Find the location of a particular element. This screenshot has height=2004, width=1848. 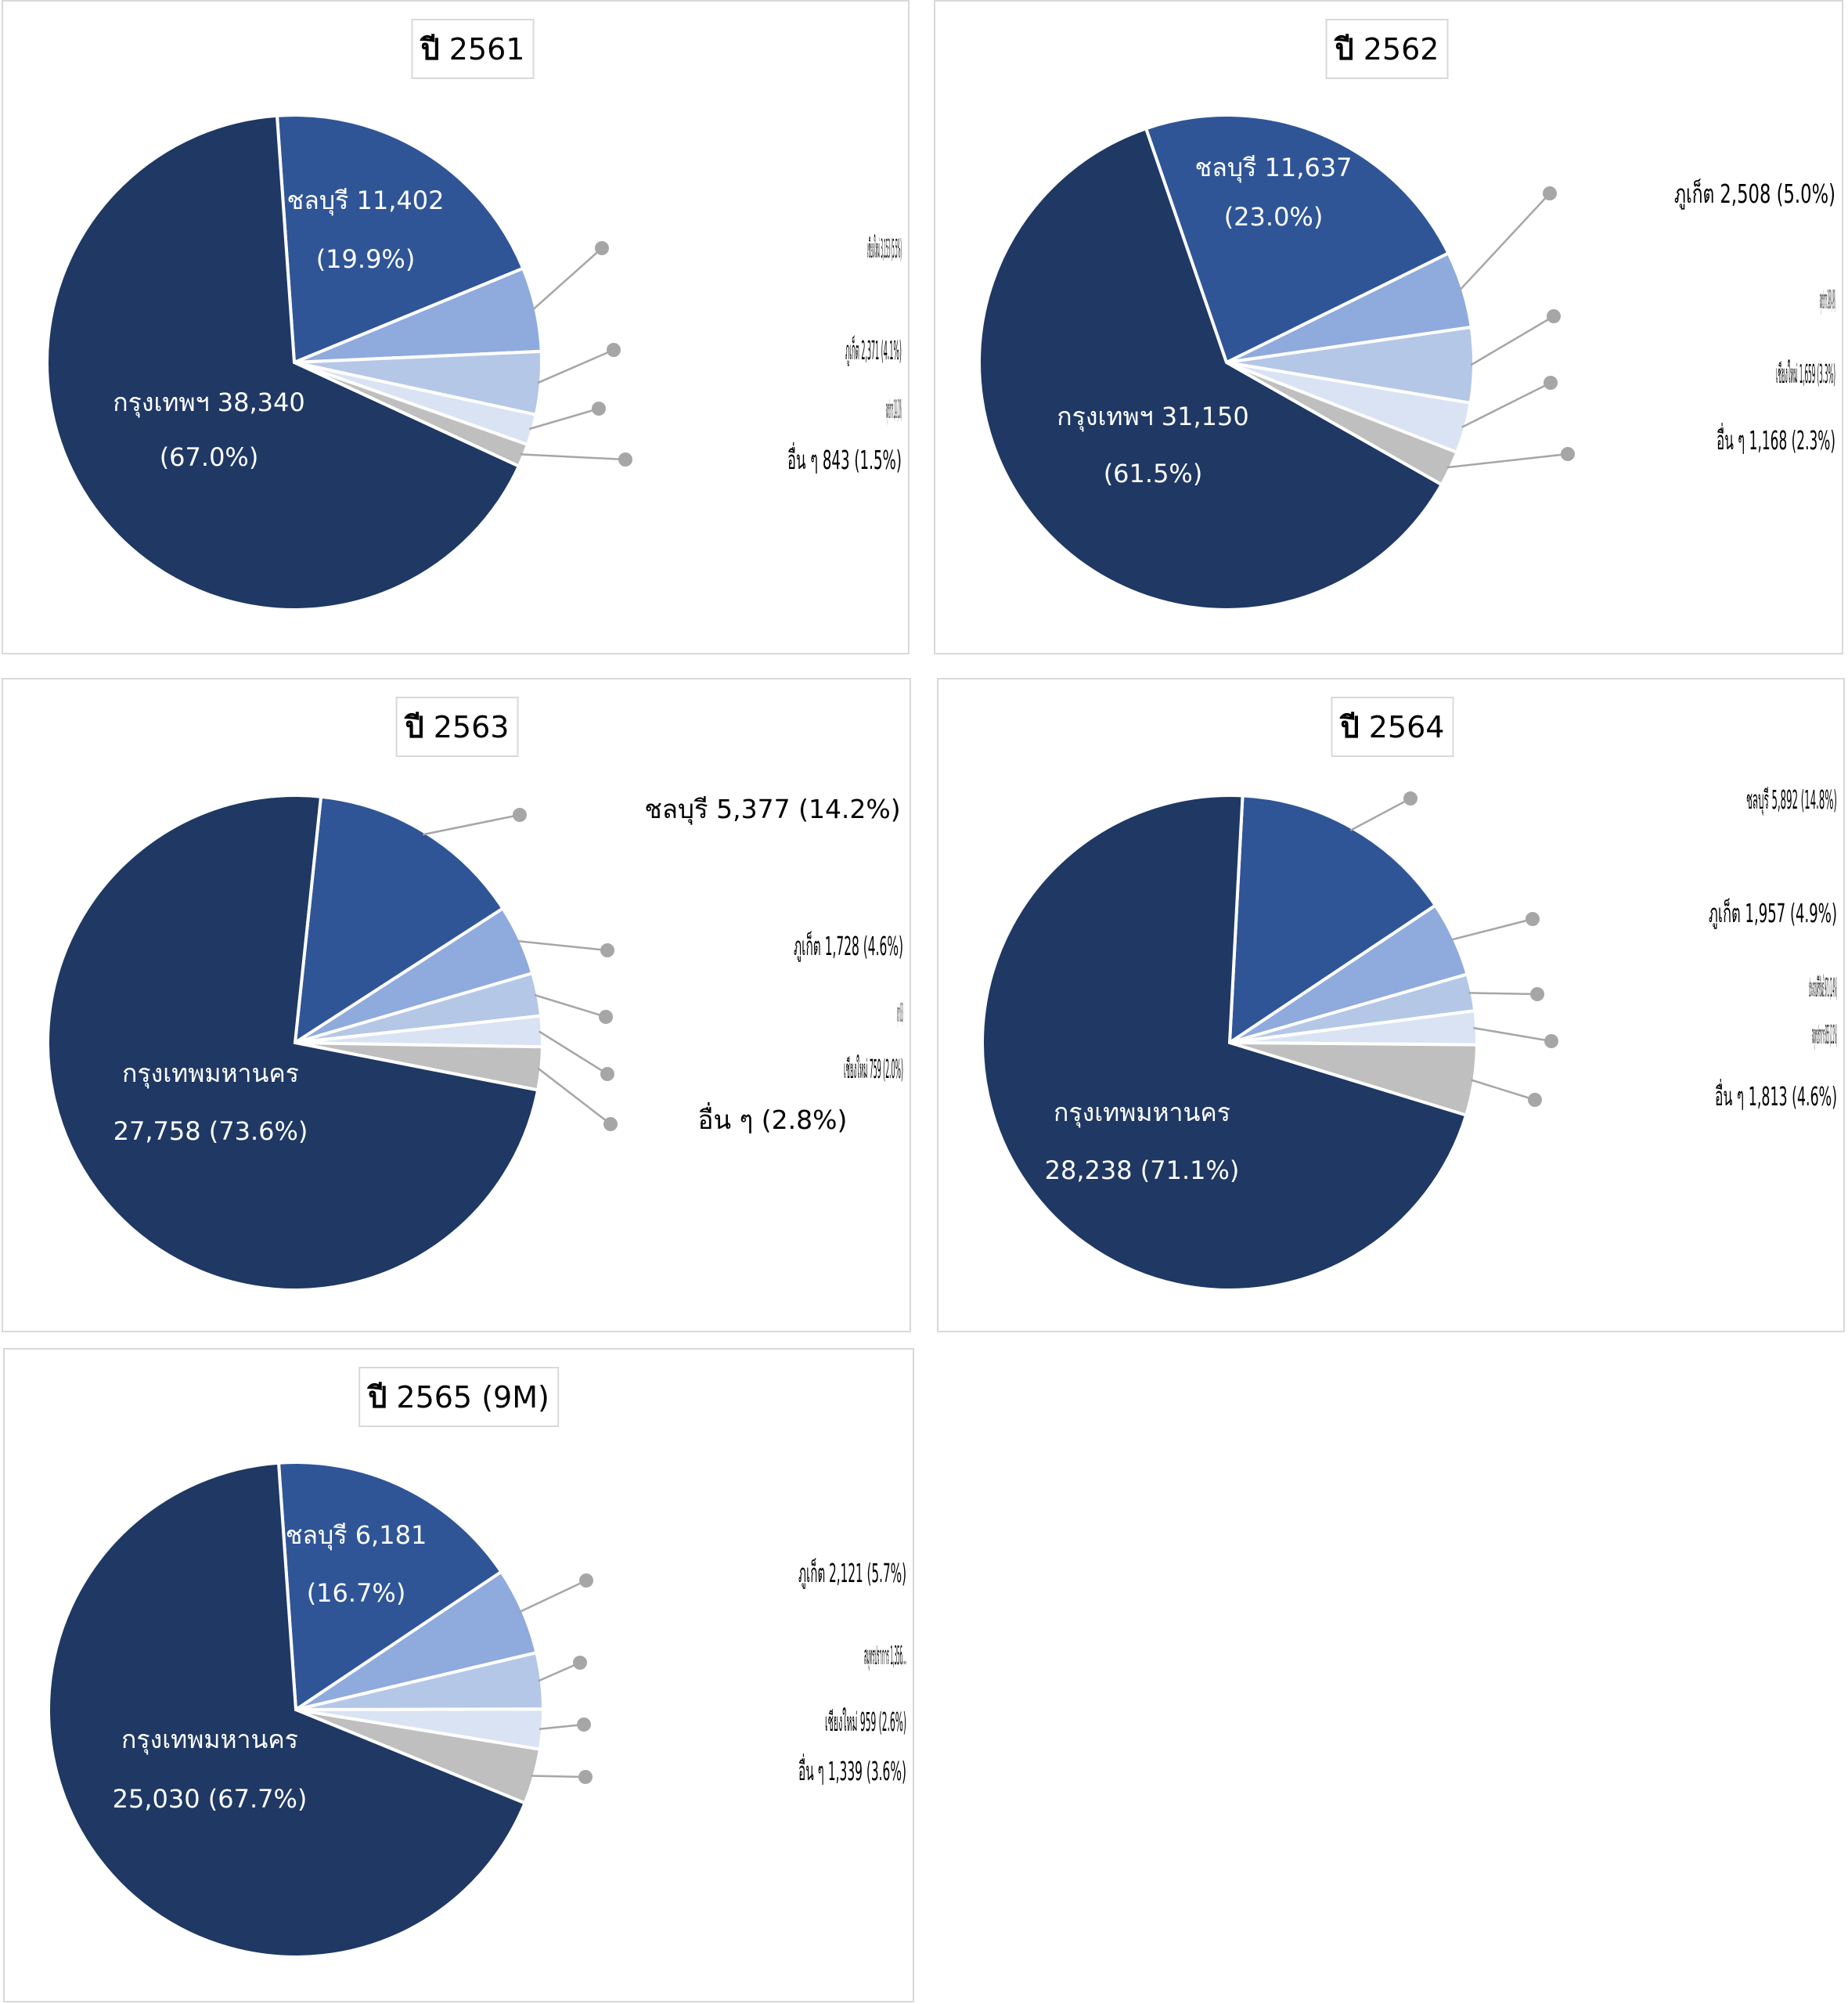

chart-title-year: 2564 is located at coordinates (1406, 727).